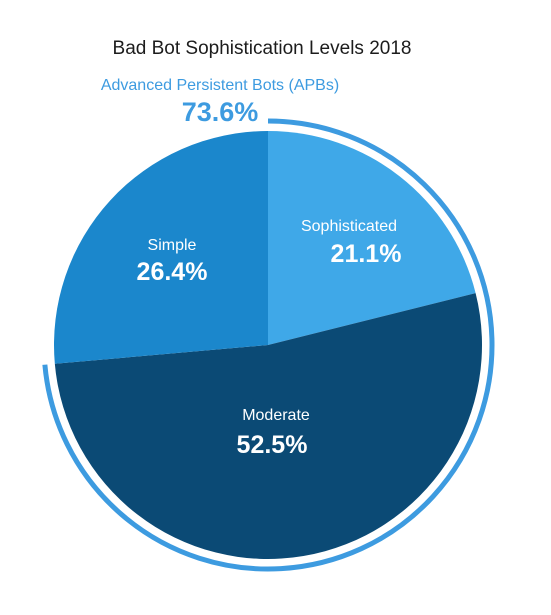 The height and width of the screenshot is (615, 551). Describe the element at coordinates (262, 48) in the screenshot. I see `chart-title: Bad Bot Sophistication Levels 2018` at that location.